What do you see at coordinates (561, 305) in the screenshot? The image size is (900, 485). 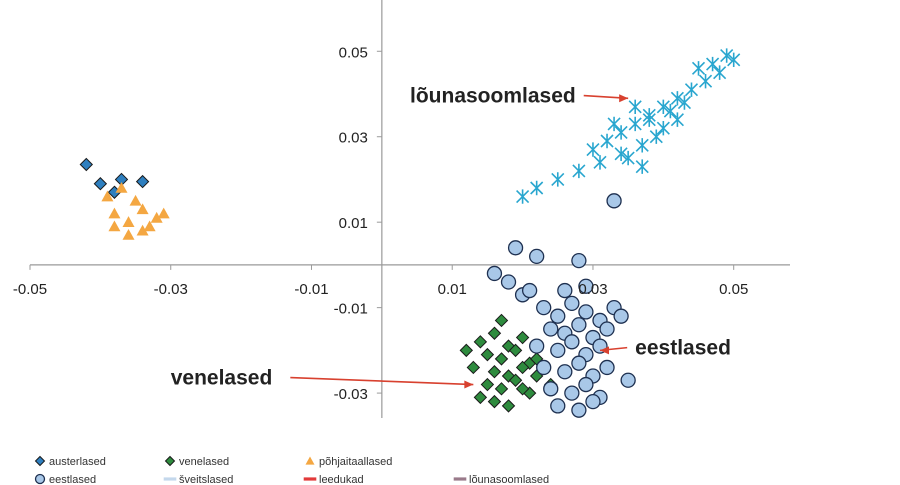 I see `series-eestlased` at bounding box center [561, 305].